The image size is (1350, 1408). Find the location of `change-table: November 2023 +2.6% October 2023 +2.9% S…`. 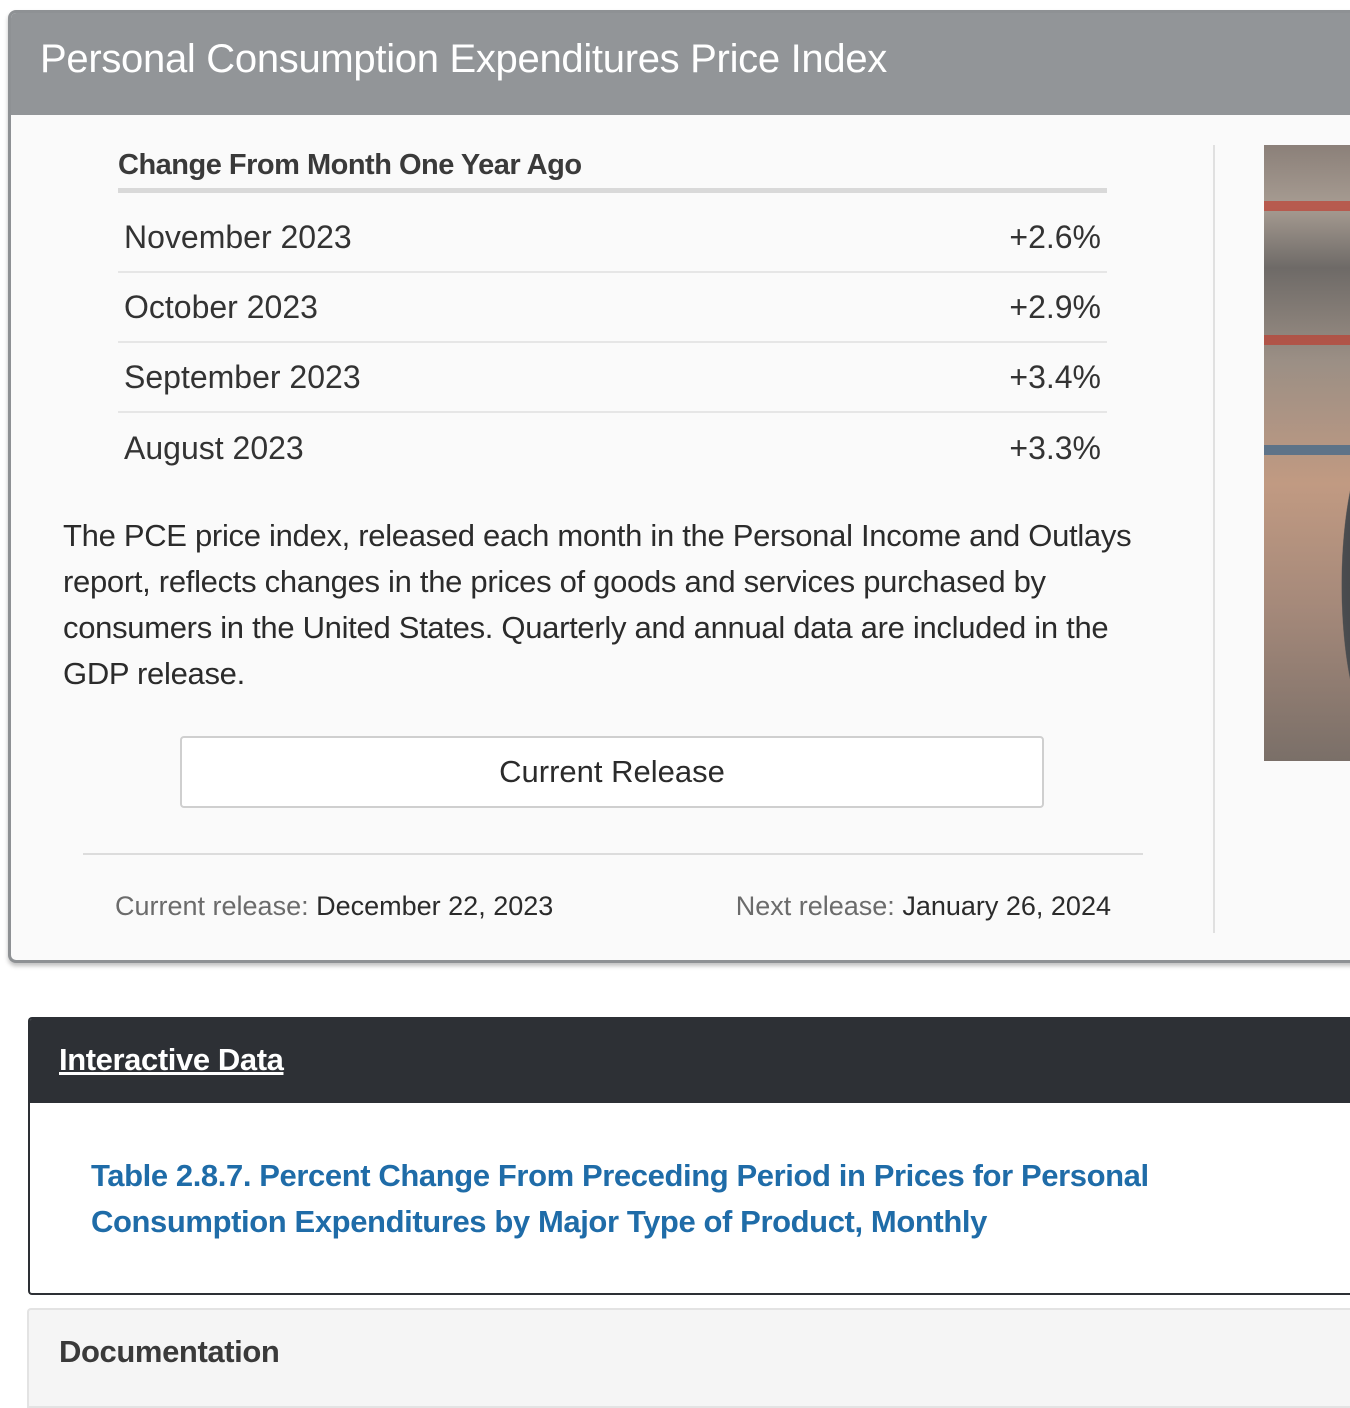

change-table: November 2023 +2.6% October 2023 +2.9% S… is located at coordinates (612, 343).